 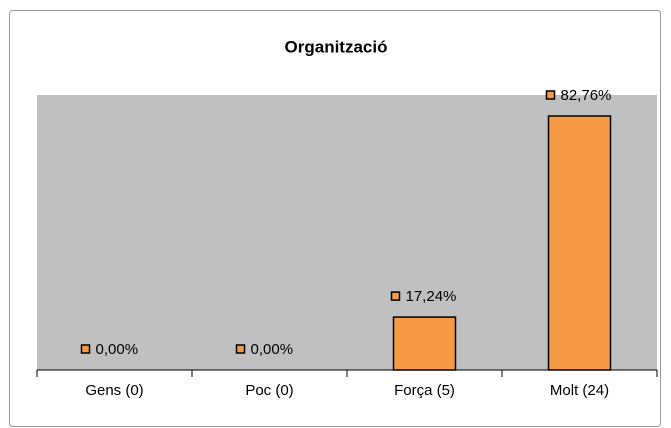 I want to click on x-tick-label: Força (5), so click(x=424, y=390).